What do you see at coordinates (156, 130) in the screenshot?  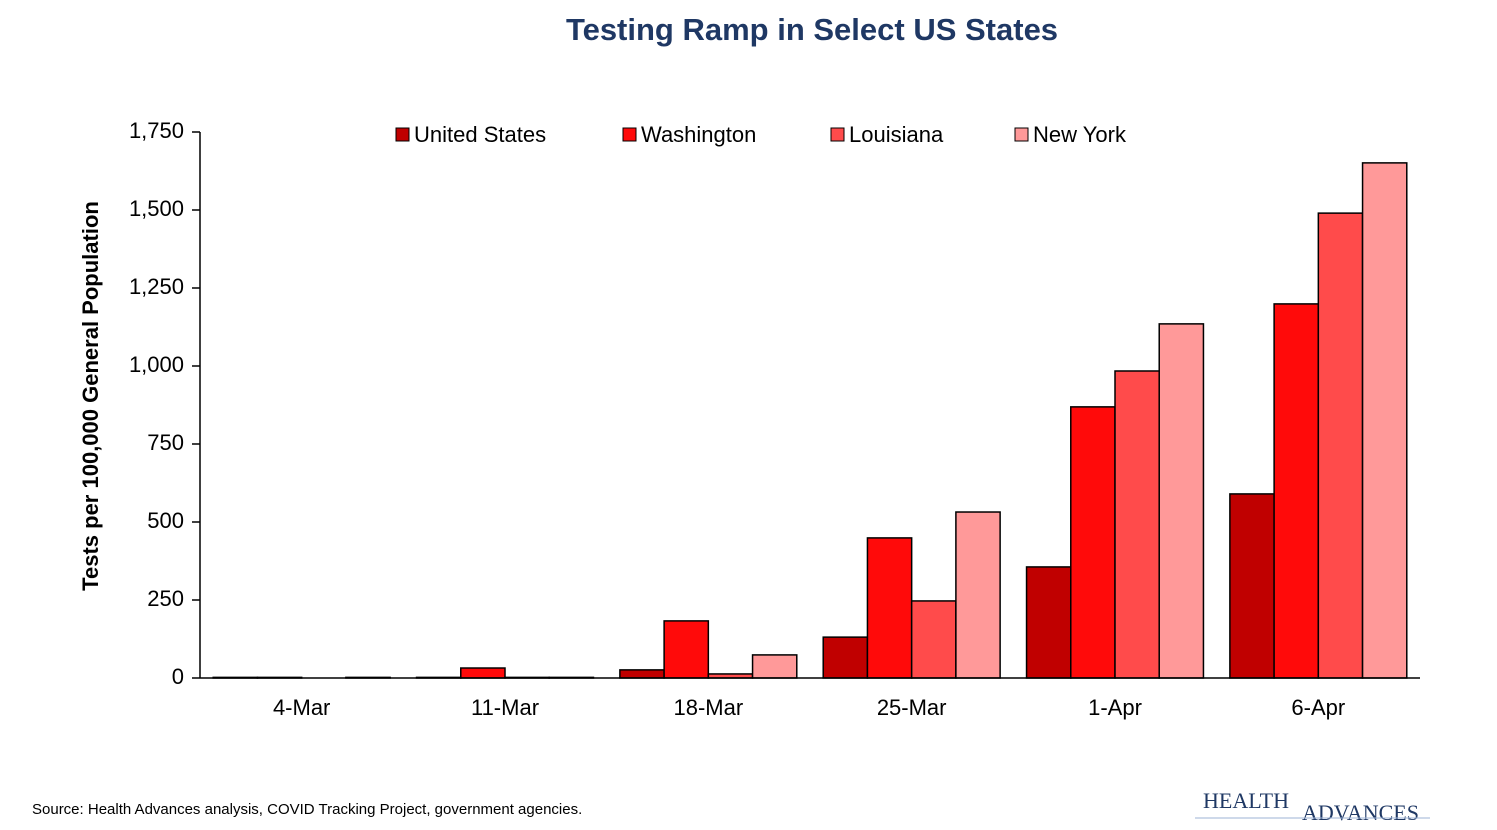 I see `y-tick-label: 1,750` at bounding box center [156, 130].